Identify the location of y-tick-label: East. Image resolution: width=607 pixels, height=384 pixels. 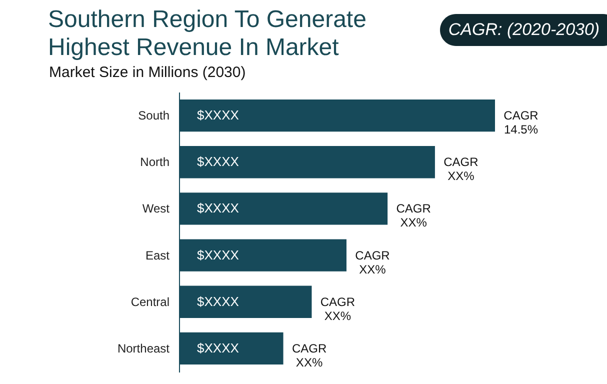
(157, 255).